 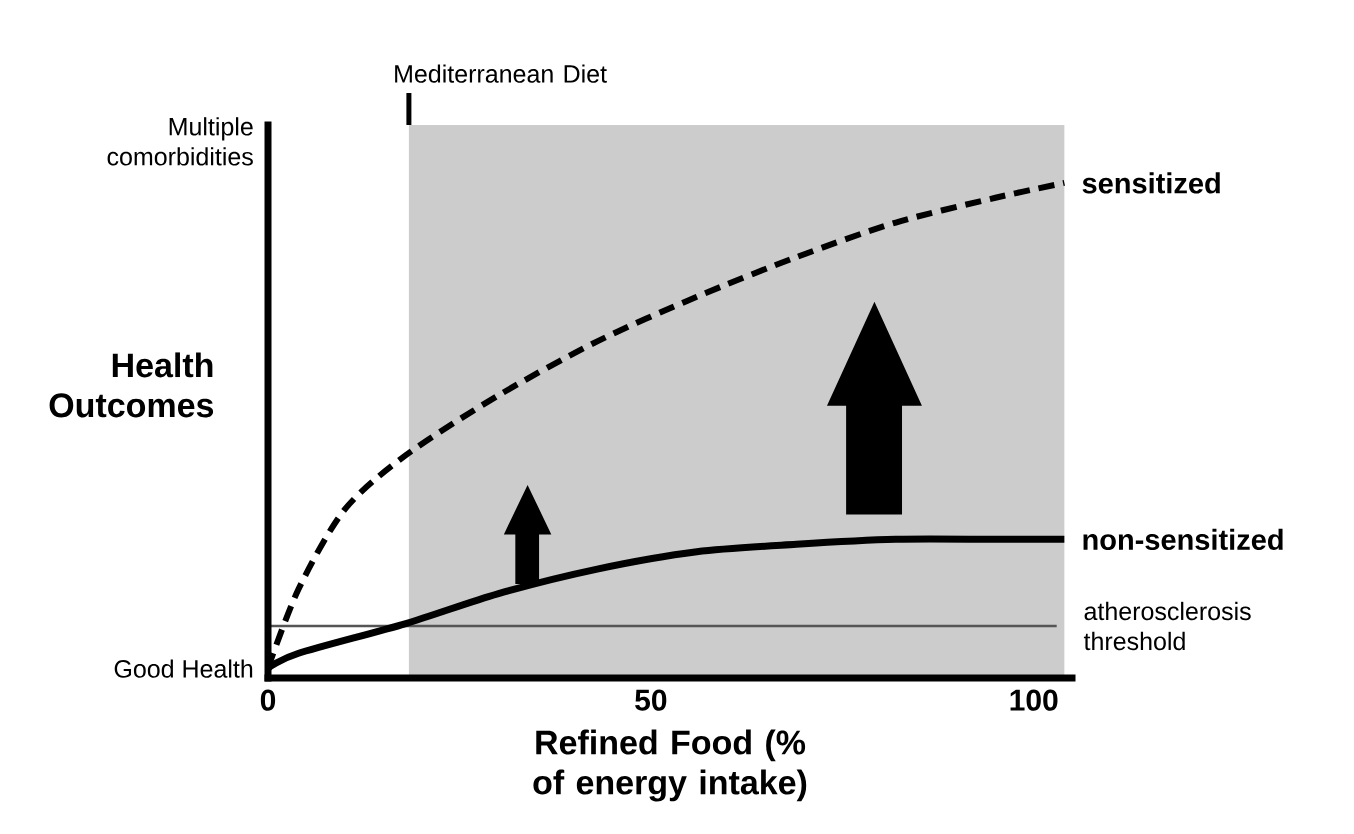 I want to click on band-label: Mediterranean Diet, so click(x=501, y=73).